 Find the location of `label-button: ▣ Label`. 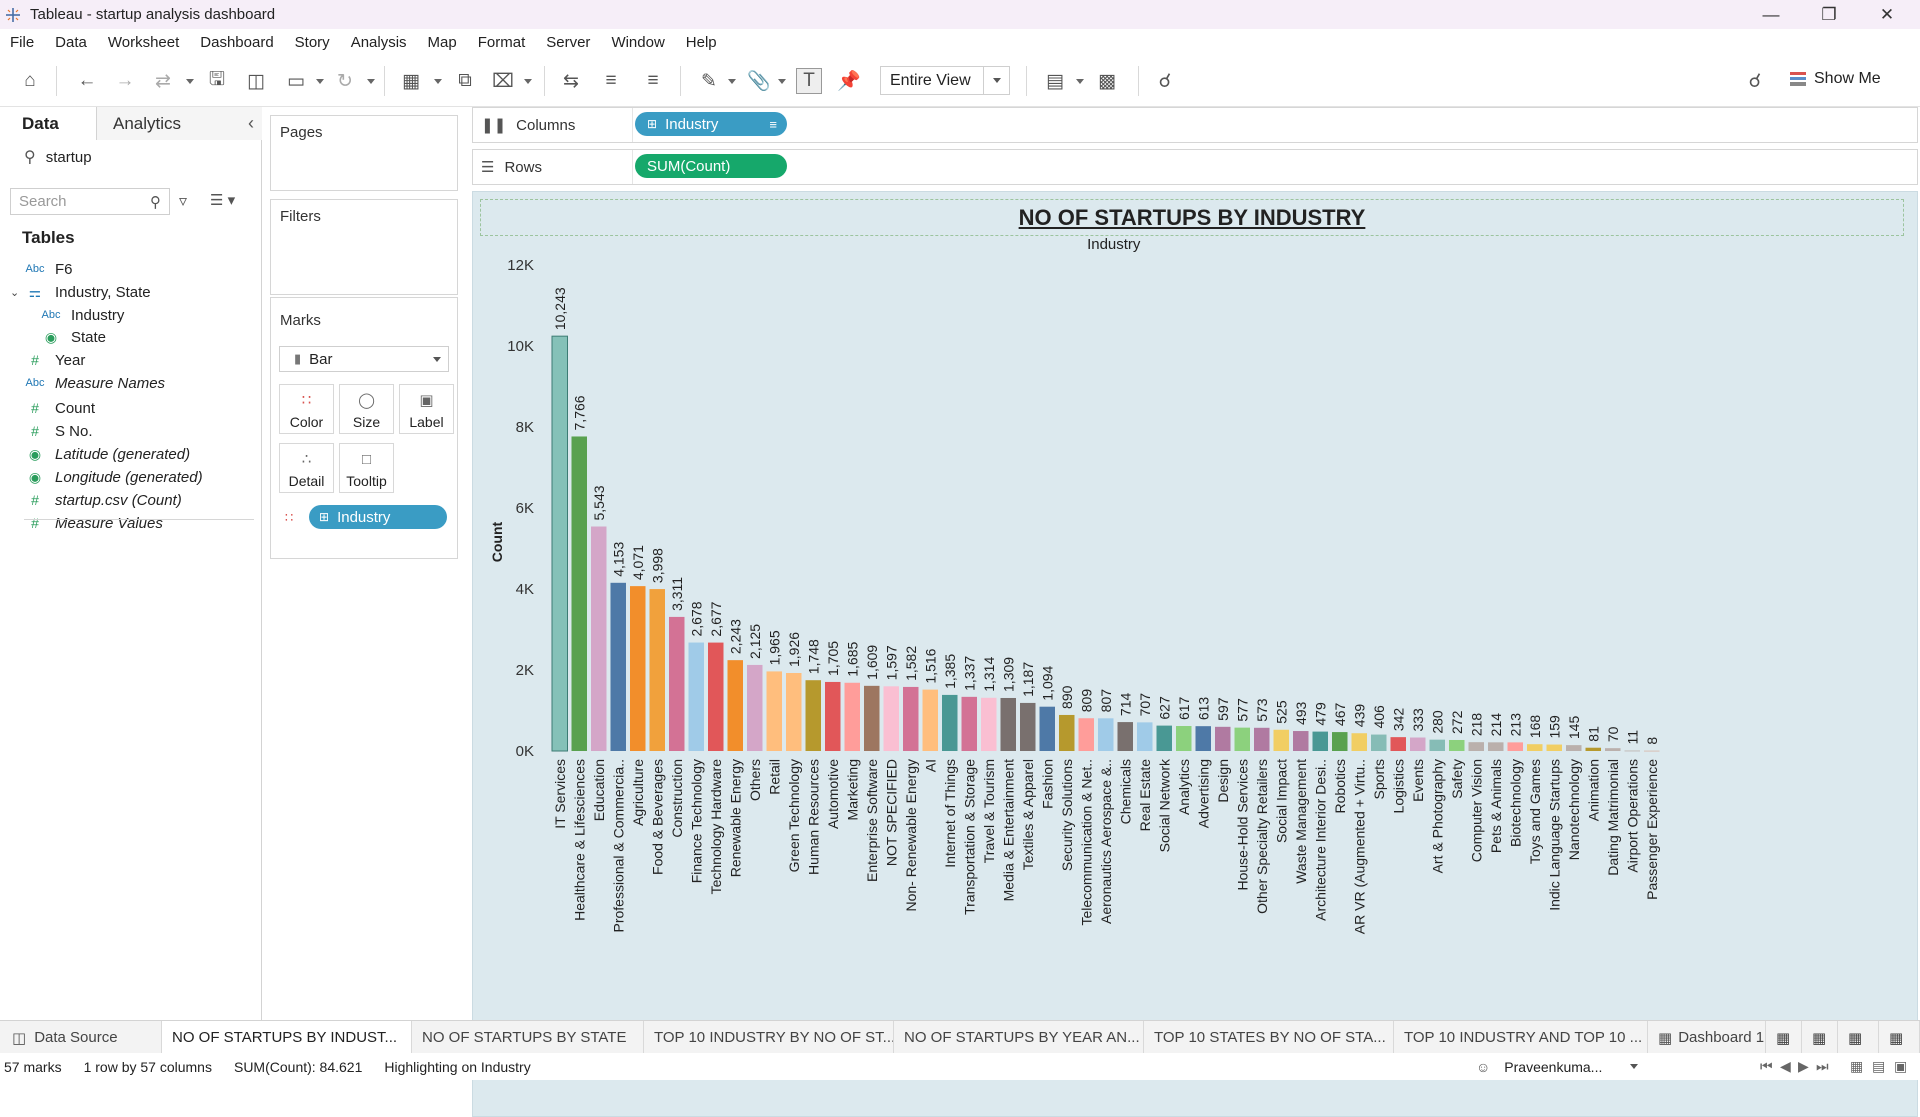

label-button: ▣ Label is located at coordinates (426, 409).